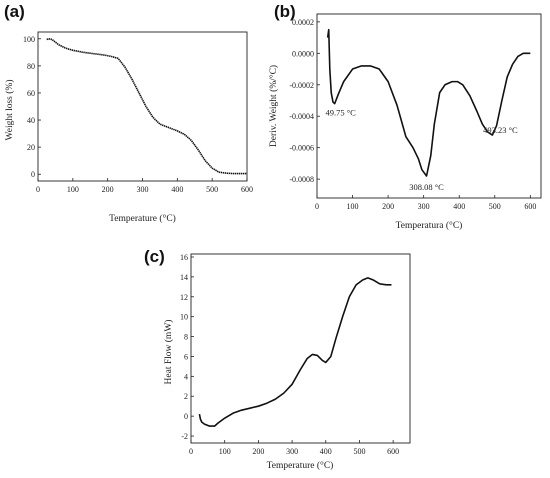 The image size is (550, 478). Describe the element at coordinates (143, 189) in the screenshot. I see `panel-a-x-tick-label: 300` at that location.